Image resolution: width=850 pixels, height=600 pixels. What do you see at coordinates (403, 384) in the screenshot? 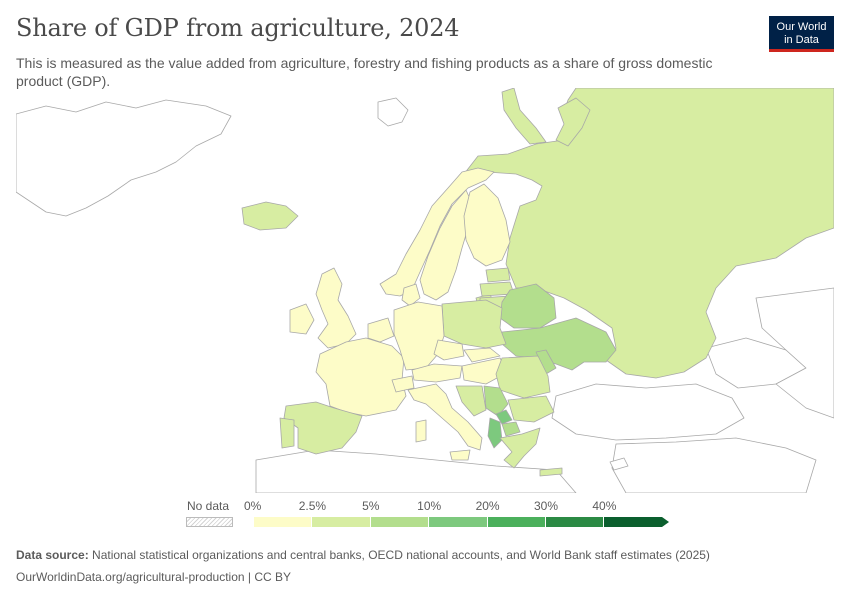
I see `country-switzerland` at bounding box center [403, 384].